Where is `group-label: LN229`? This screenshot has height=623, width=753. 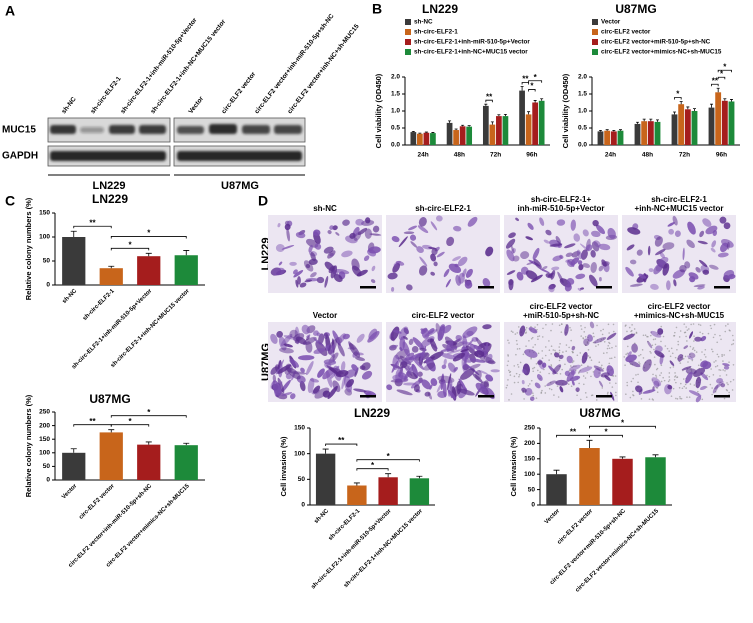
group-label: LN229 is located at coordinates (108, 186).